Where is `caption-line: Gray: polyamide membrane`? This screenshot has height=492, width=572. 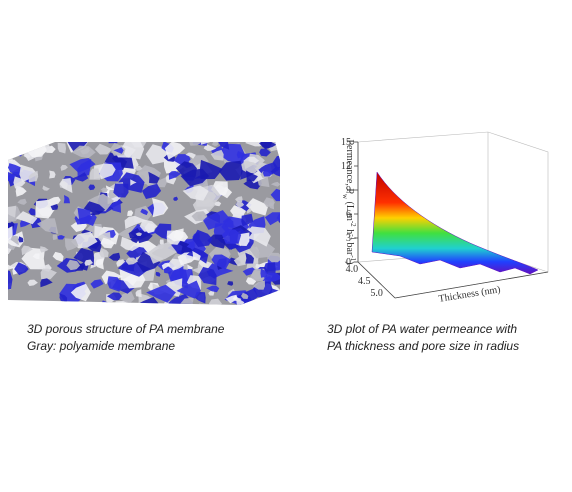 caption-line: Gray: polyamide membrane is located at coordinates (101, 346).